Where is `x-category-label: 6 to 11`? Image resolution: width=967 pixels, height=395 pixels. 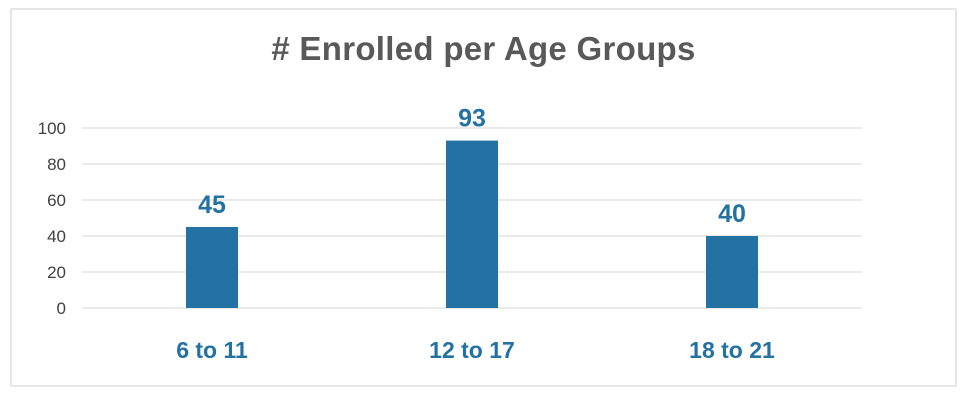
x-category-label: 6 to 11 is located at coordinates (212, 350).